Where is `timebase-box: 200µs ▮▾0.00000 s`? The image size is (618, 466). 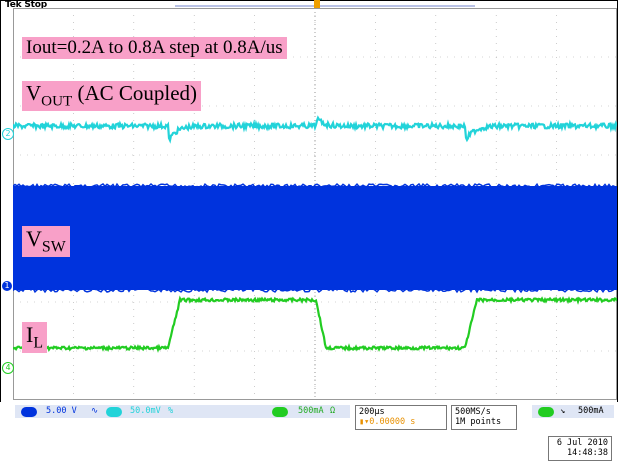 timebase-box: 200µs ▮▾0.00000 s is located at coordinates (401, 417).